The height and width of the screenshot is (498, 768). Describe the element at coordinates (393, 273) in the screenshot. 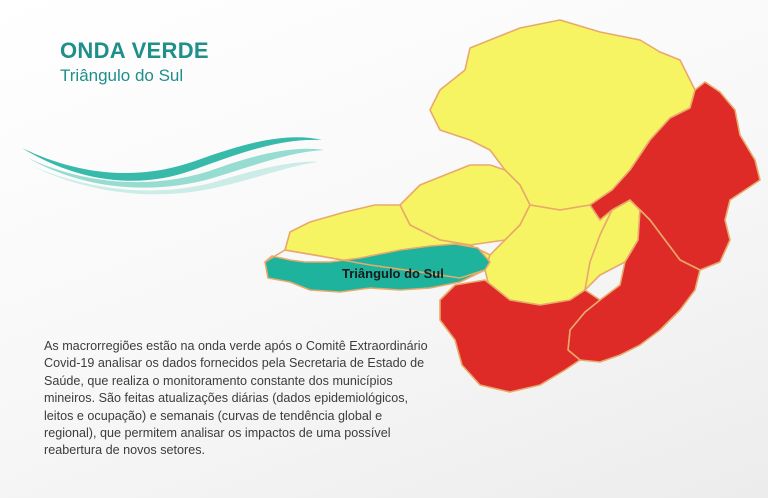

I see `map-region-label: Triângulo do Sul` at that location.